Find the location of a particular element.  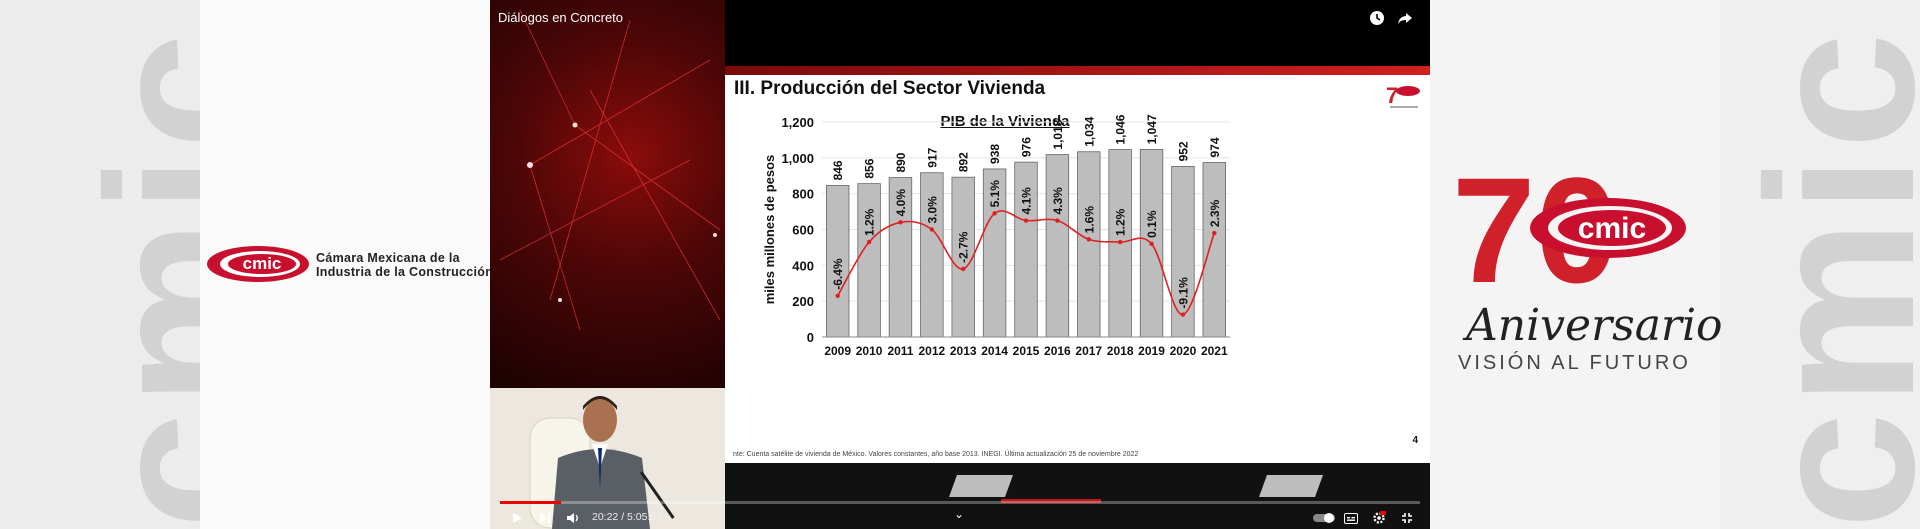

growth-label: 4.1% is located at coordinates (1027, 201).